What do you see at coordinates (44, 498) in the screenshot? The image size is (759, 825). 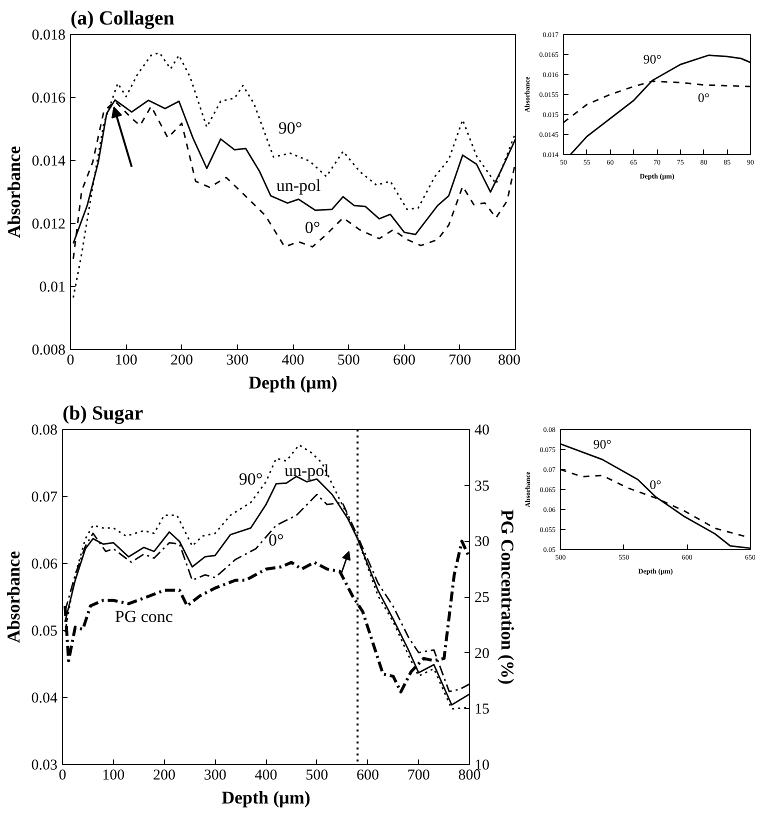 I see `y-tick-label: 0.07` at bounding box center [44, 498].